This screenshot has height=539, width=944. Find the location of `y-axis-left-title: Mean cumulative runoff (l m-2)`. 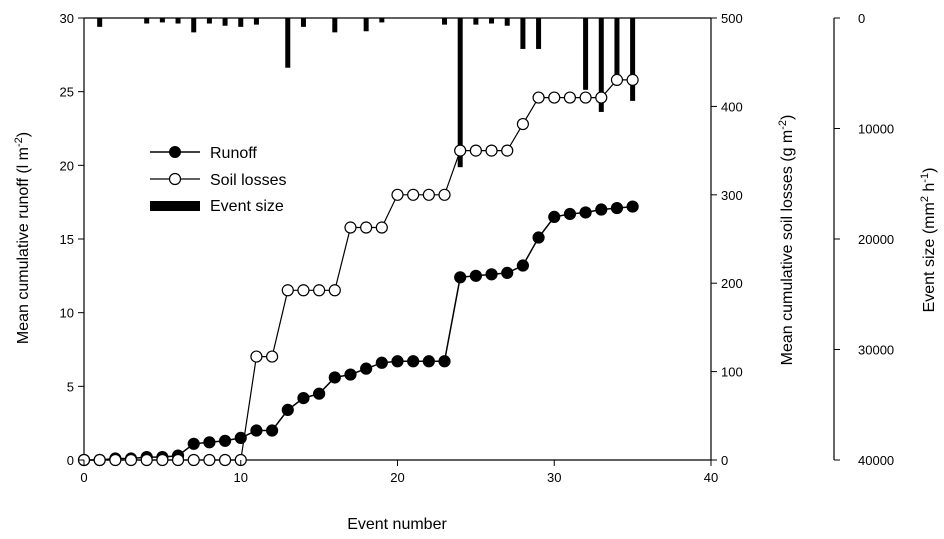

y-axis-left-title: Mean cumulative runoff (l m-2) is located at coordinates (22, 238).